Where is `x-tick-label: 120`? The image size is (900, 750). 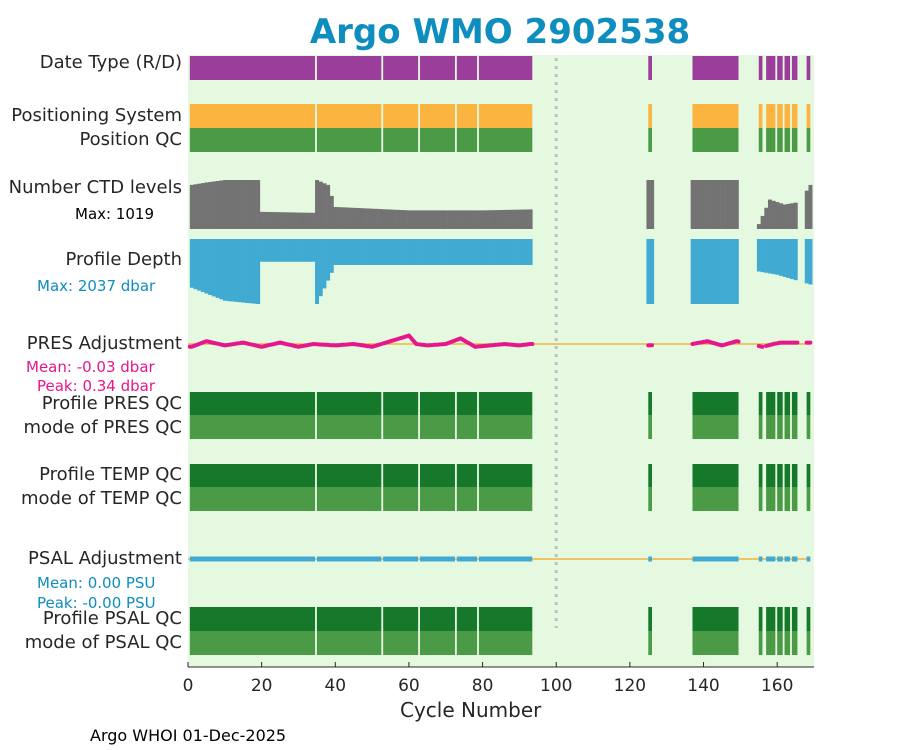 x-tick-label: 120 is located at coordinates (630, 686).